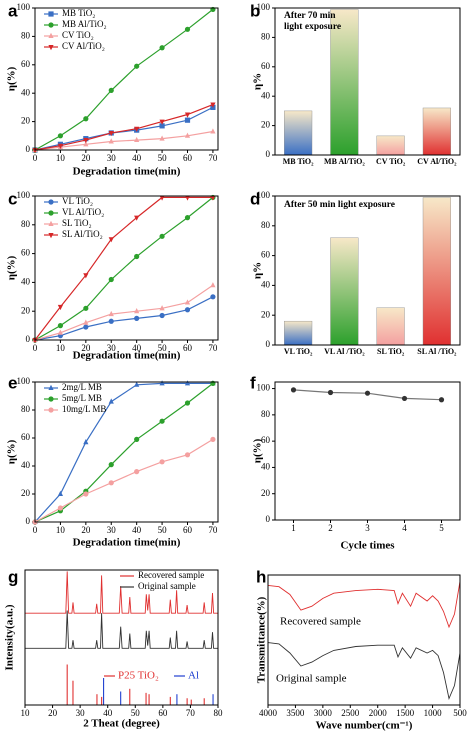 The height and width of the screenshot is (732, 474). What do you see at coordinates (12, 382) in the screenshot?
I see `panel-label: e` at bounding box center [12, 382].